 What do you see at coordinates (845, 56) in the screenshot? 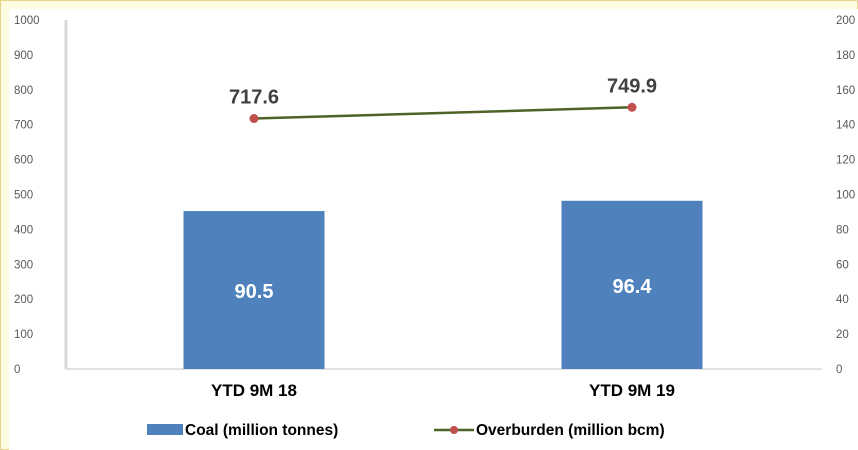
I see `right-axis-tick-label: 180` at bounding box center [845, 56].